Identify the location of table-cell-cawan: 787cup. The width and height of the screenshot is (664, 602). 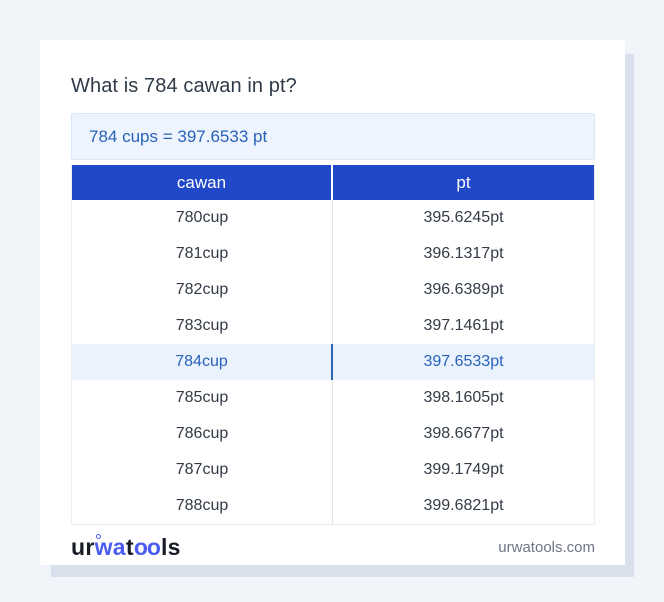
(202, 470).